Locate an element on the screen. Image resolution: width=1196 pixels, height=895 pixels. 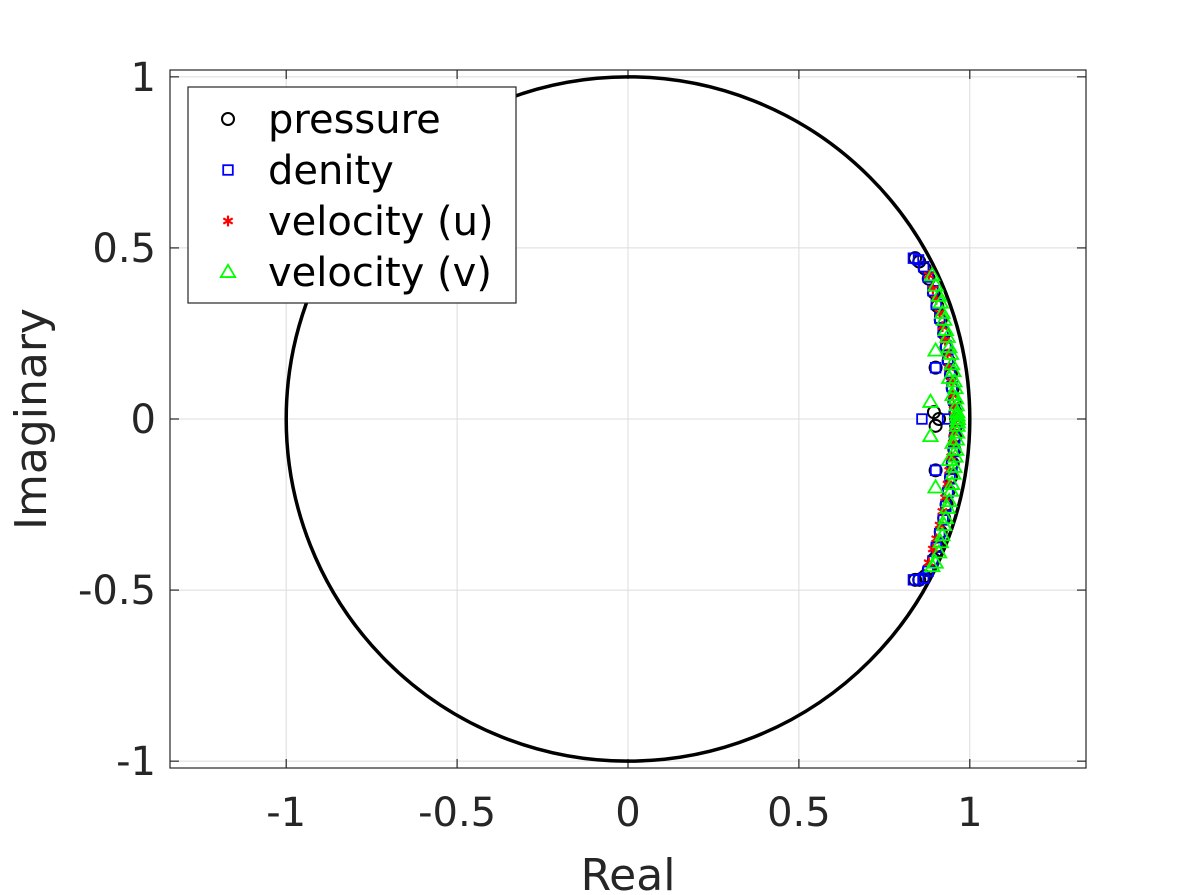
x-tick-label: 0 is located at coordinates (627, 813).